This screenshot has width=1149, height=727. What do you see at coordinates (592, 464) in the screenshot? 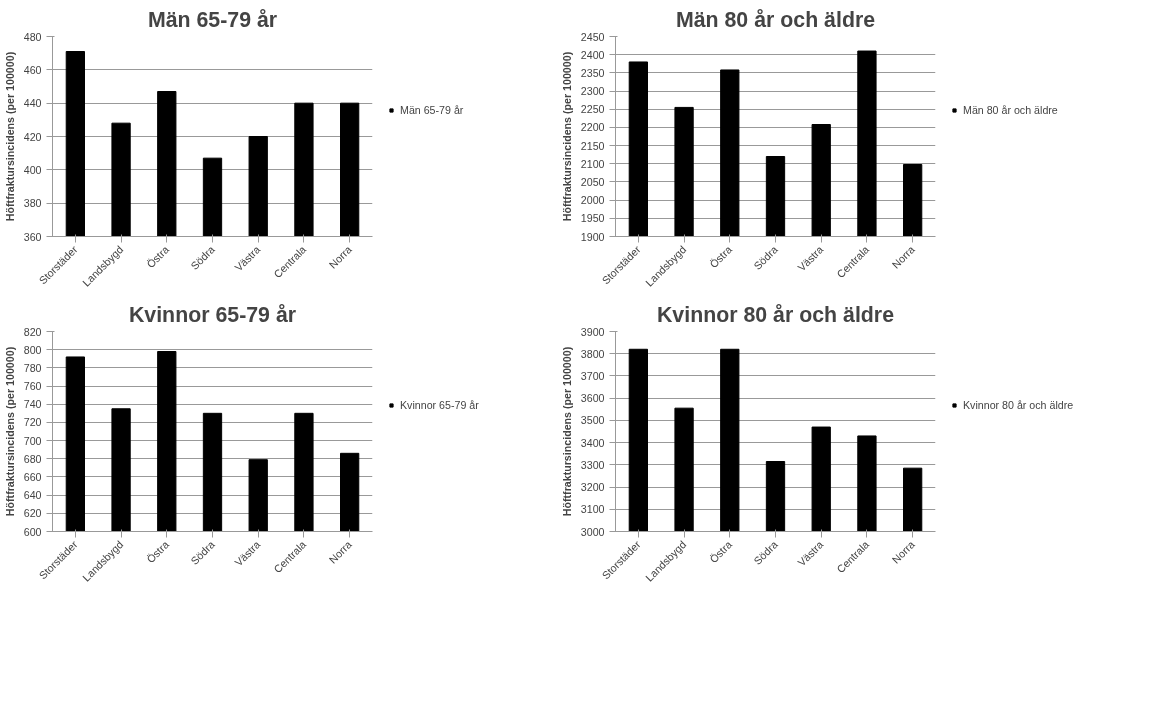
I see `y-tick-label: 3300` at bounding box center [592, 464].